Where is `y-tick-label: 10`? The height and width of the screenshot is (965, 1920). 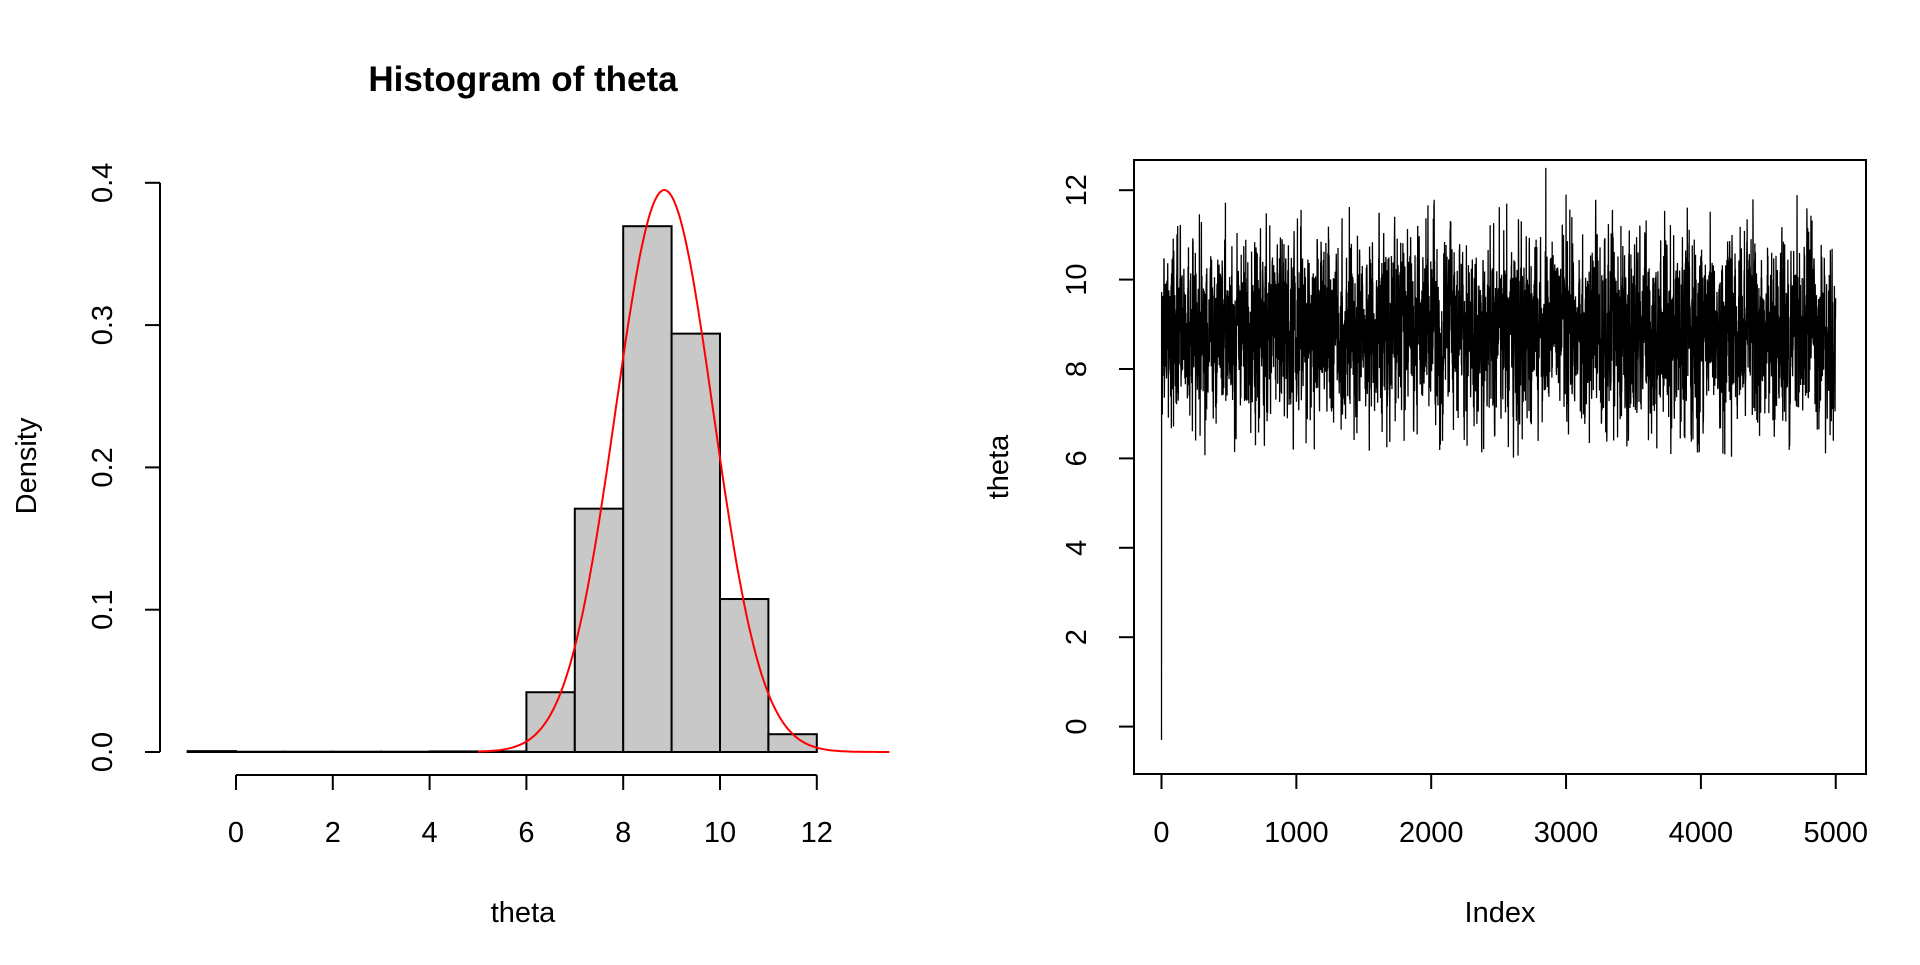
y-tick-label: 10 is located at coordinates (1077, 279).